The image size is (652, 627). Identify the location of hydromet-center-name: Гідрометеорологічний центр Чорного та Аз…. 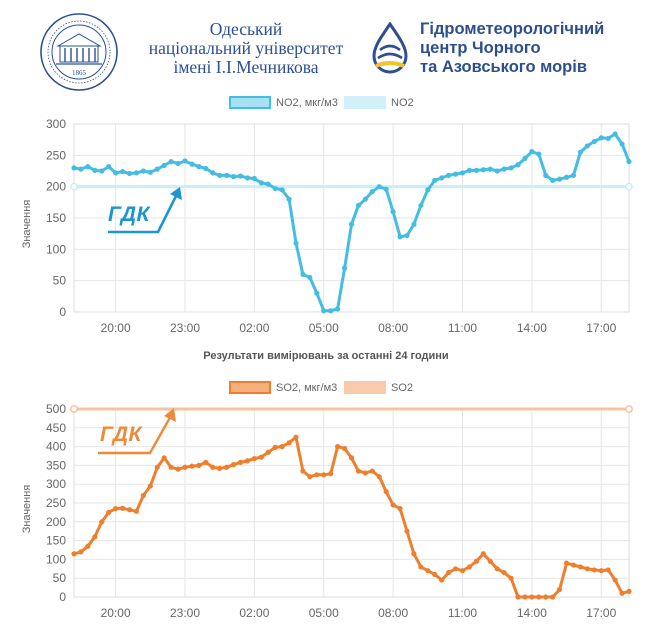
(535, 48).